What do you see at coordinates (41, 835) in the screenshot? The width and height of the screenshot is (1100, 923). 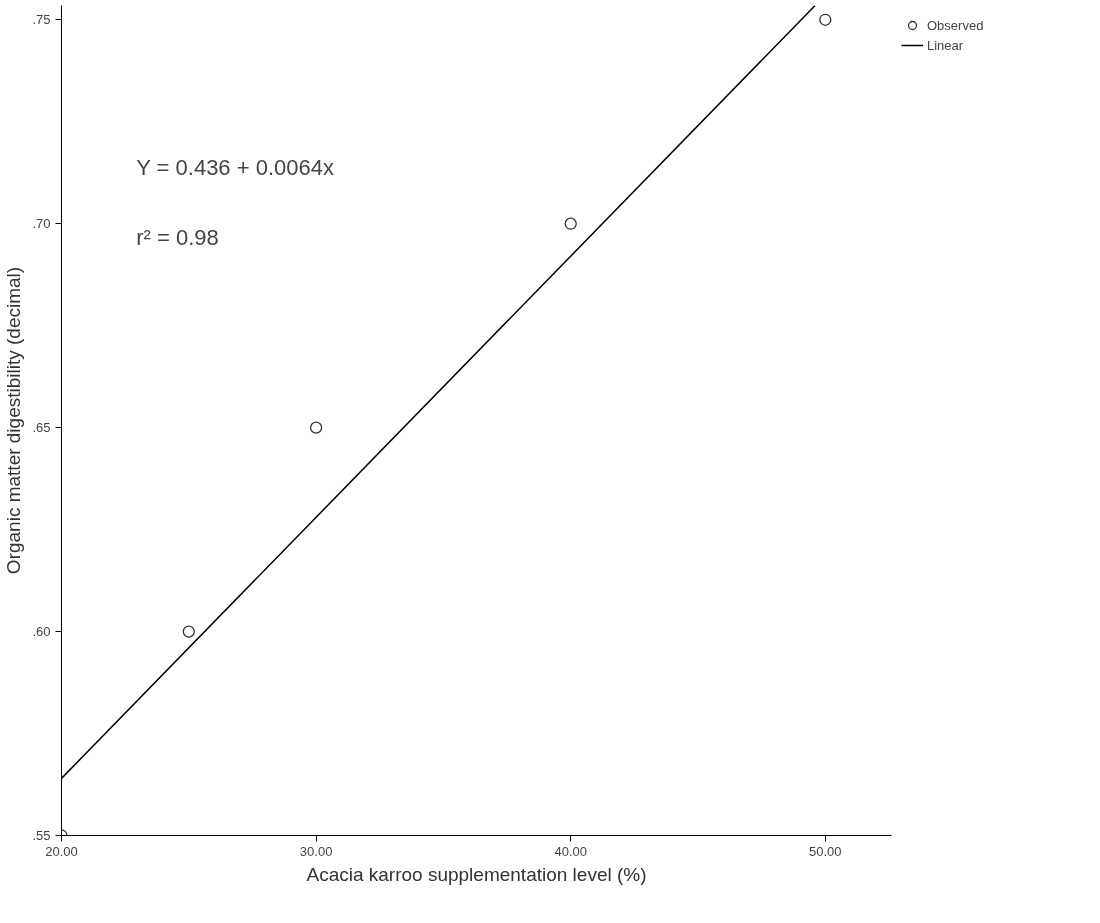 I see `y-tick-label: .55` at bounding box center [41, 835].